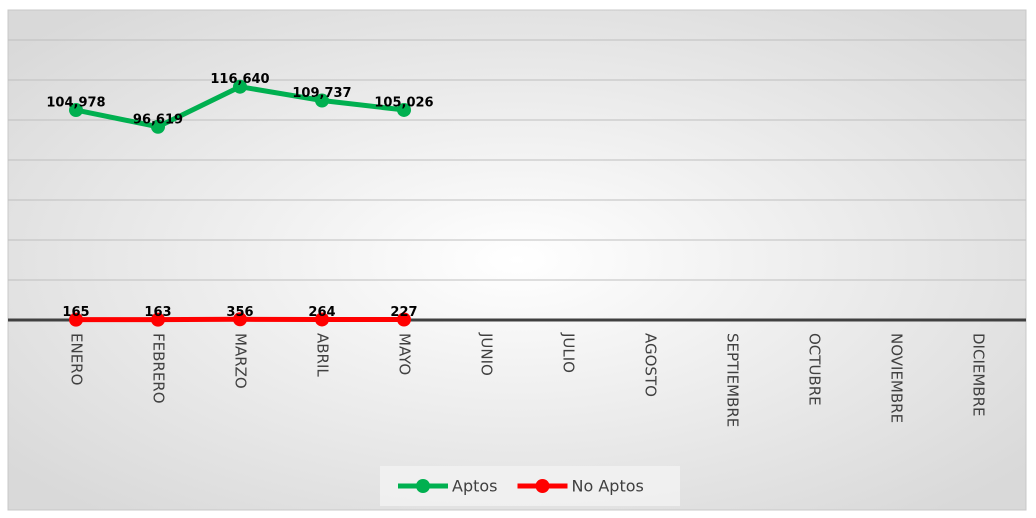 This screenshot has width=1036, height=518. What do you see at coordinates (897, 378) in the screenshot?
I see `x-tick-label: NOVIEMBRE` at bounding box center [897, 378].